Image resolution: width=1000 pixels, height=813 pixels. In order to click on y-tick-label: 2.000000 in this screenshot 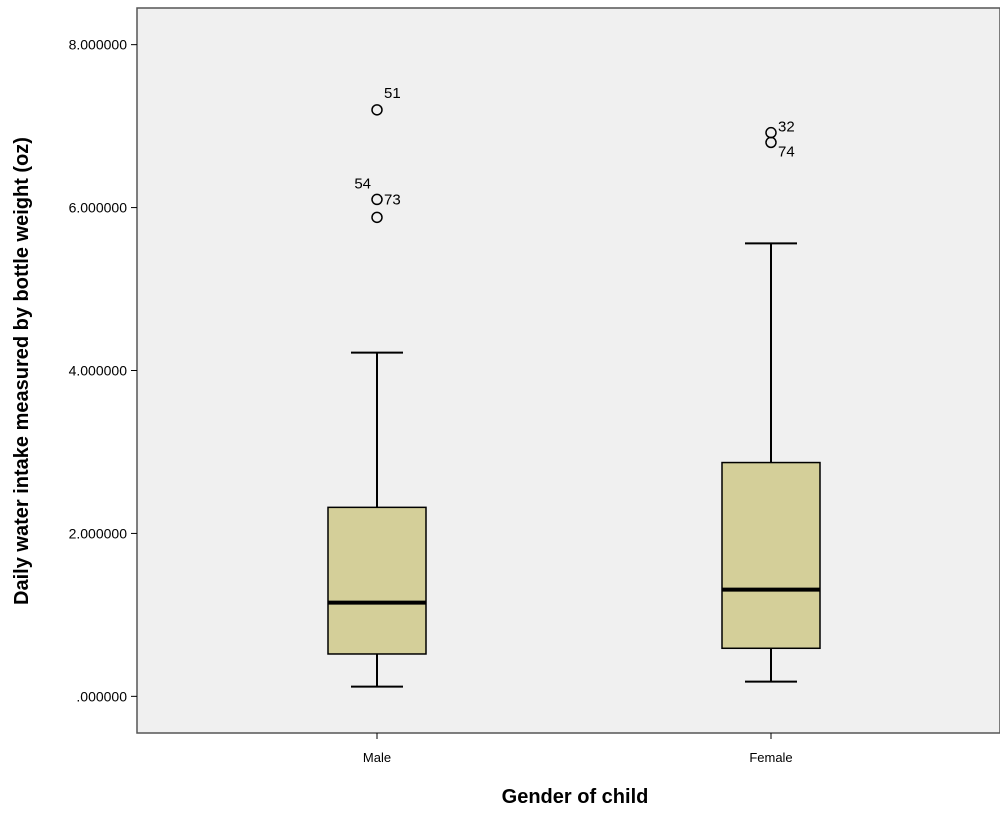, I will do `click(98, 533)`.